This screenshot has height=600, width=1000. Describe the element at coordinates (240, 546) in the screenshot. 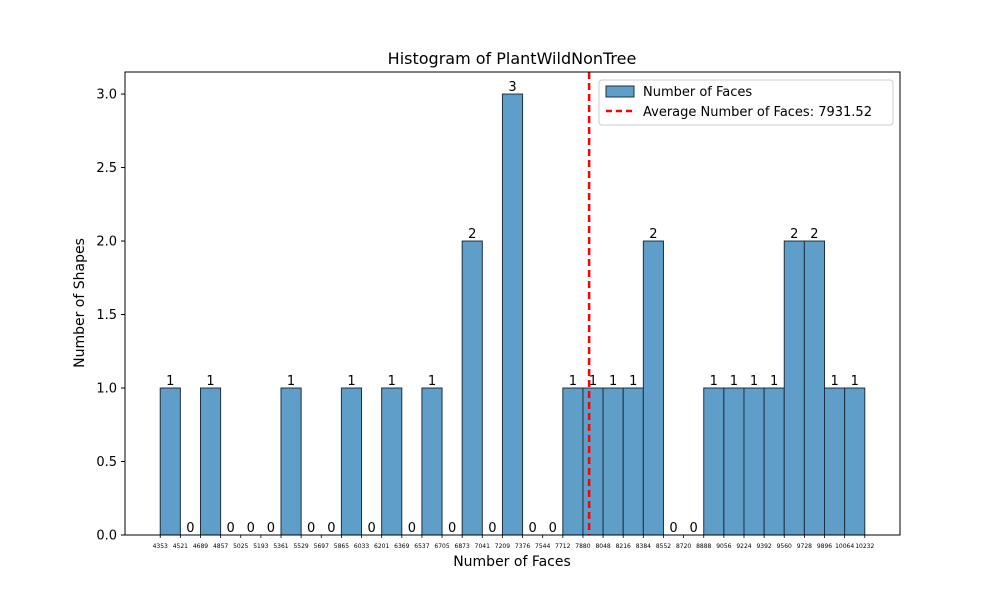

I see `x-tick-label: 5025` at that location.